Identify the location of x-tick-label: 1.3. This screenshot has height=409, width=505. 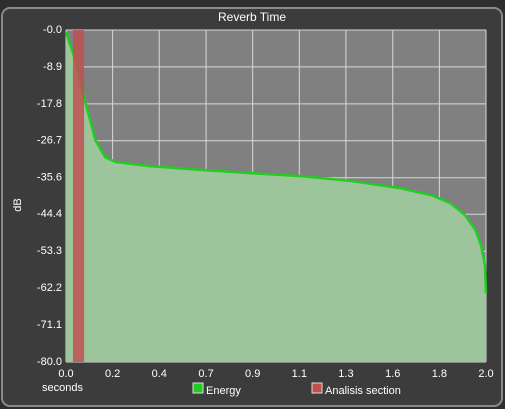
(345, 374).